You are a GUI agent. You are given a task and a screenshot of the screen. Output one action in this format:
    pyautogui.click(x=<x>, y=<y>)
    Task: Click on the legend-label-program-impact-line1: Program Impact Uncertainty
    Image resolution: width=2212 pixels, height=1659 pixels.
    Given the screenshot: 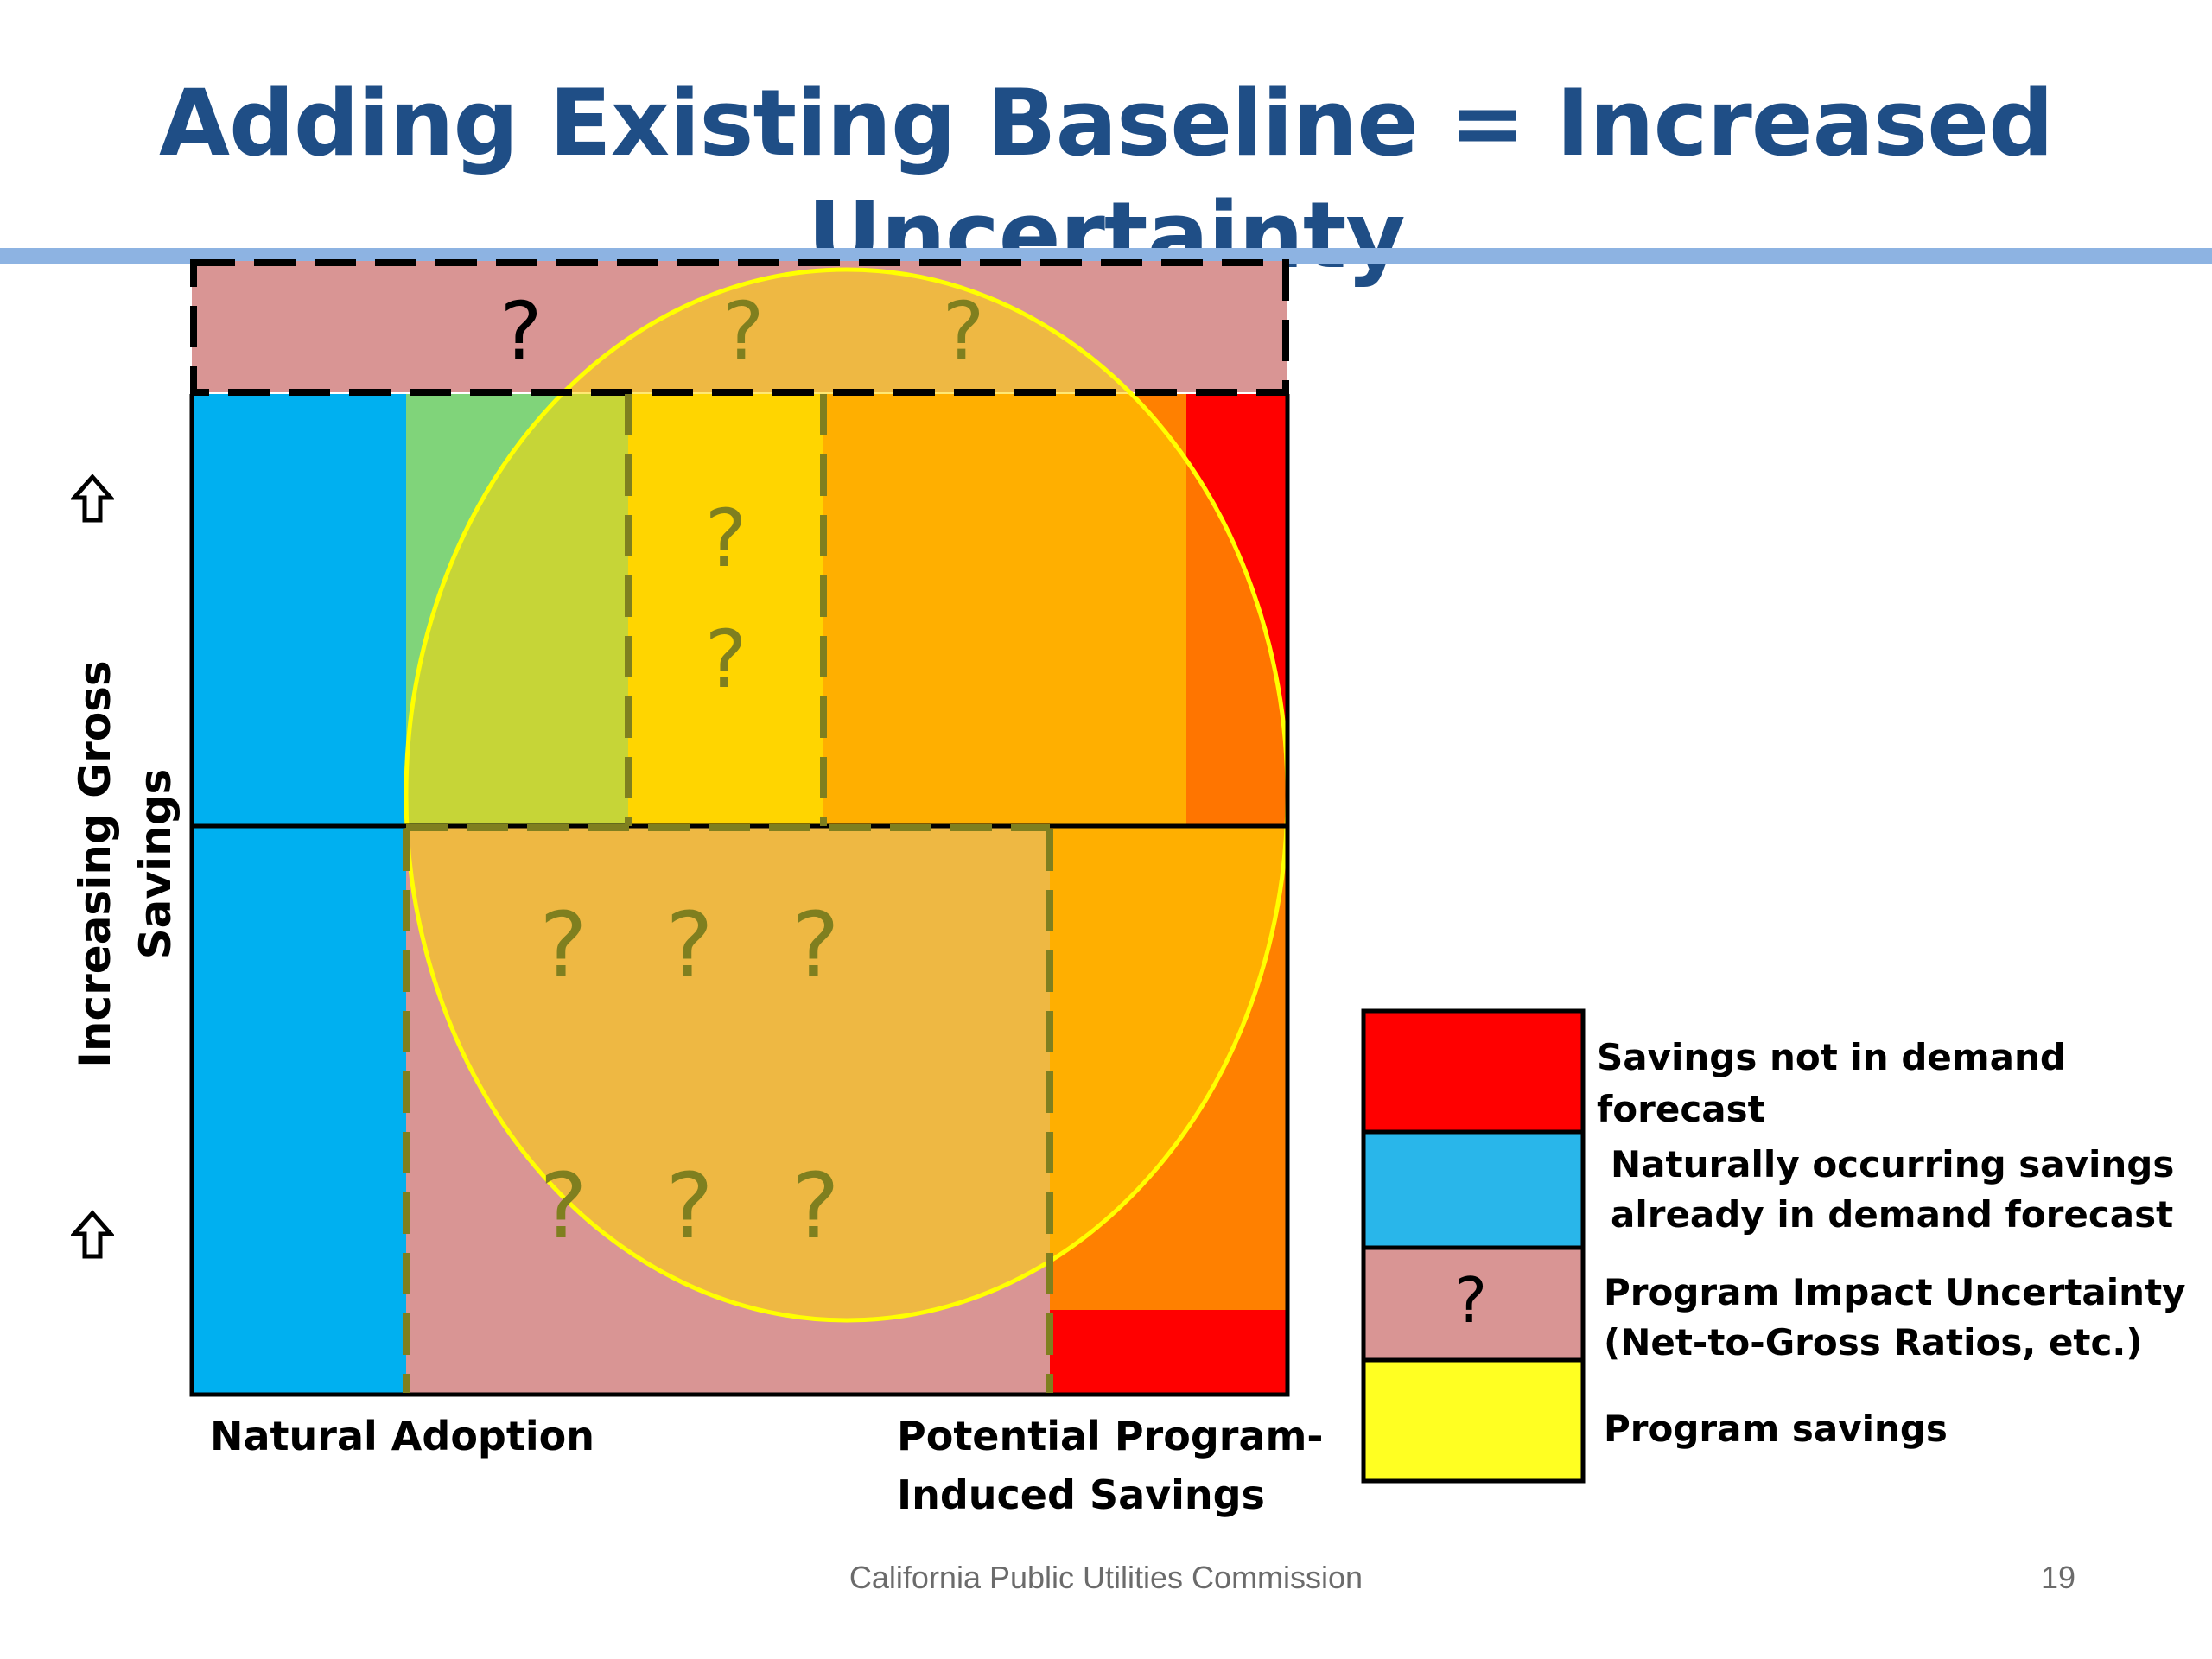 What is the action you would take?
    pyautogui.click(x=1895, y=1292)
    